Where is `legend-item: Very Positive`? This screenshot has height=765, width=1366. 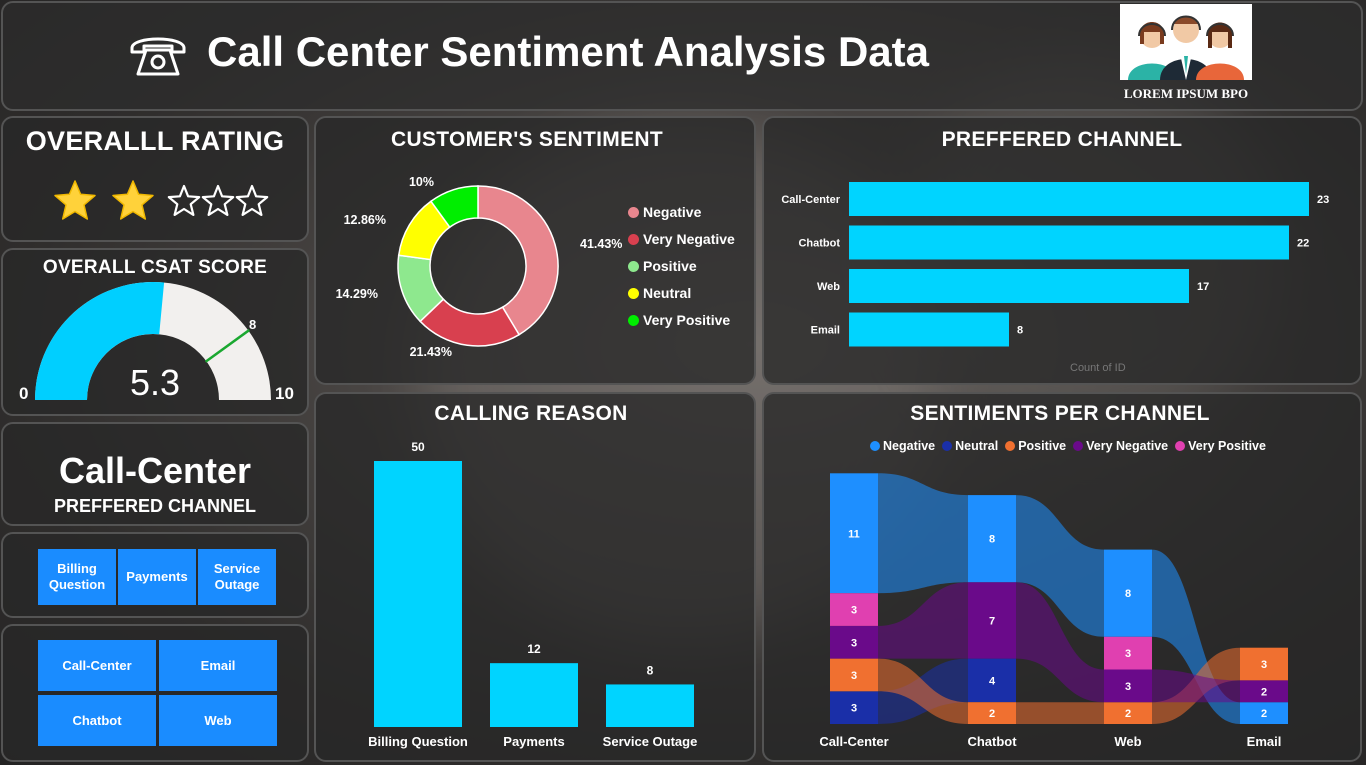 legend-item: Very Positive is located at coordinates (679, 320).